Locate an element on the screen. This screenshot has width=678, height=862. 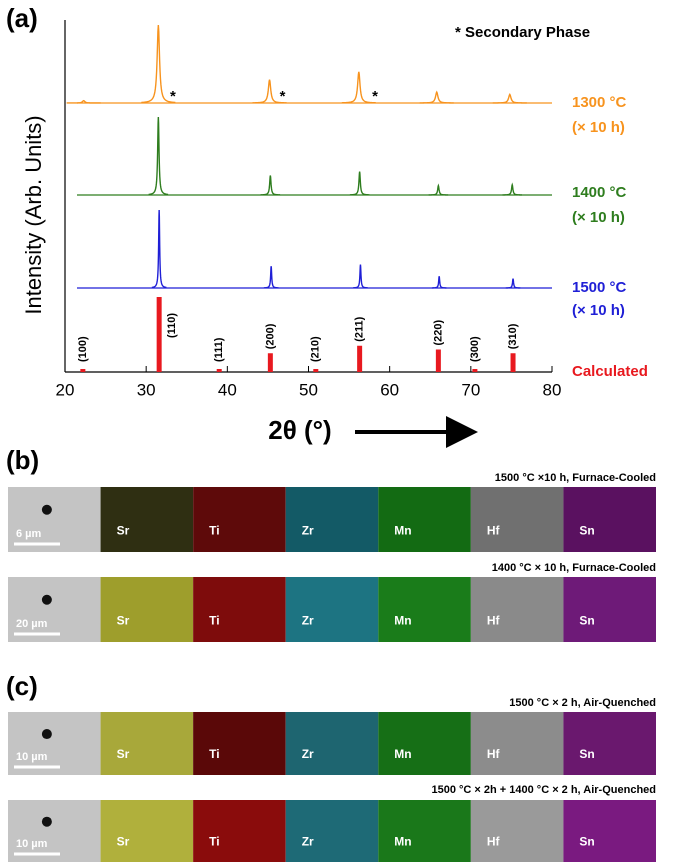
note: * Secondary Phase is located at coordinates (522, 32).